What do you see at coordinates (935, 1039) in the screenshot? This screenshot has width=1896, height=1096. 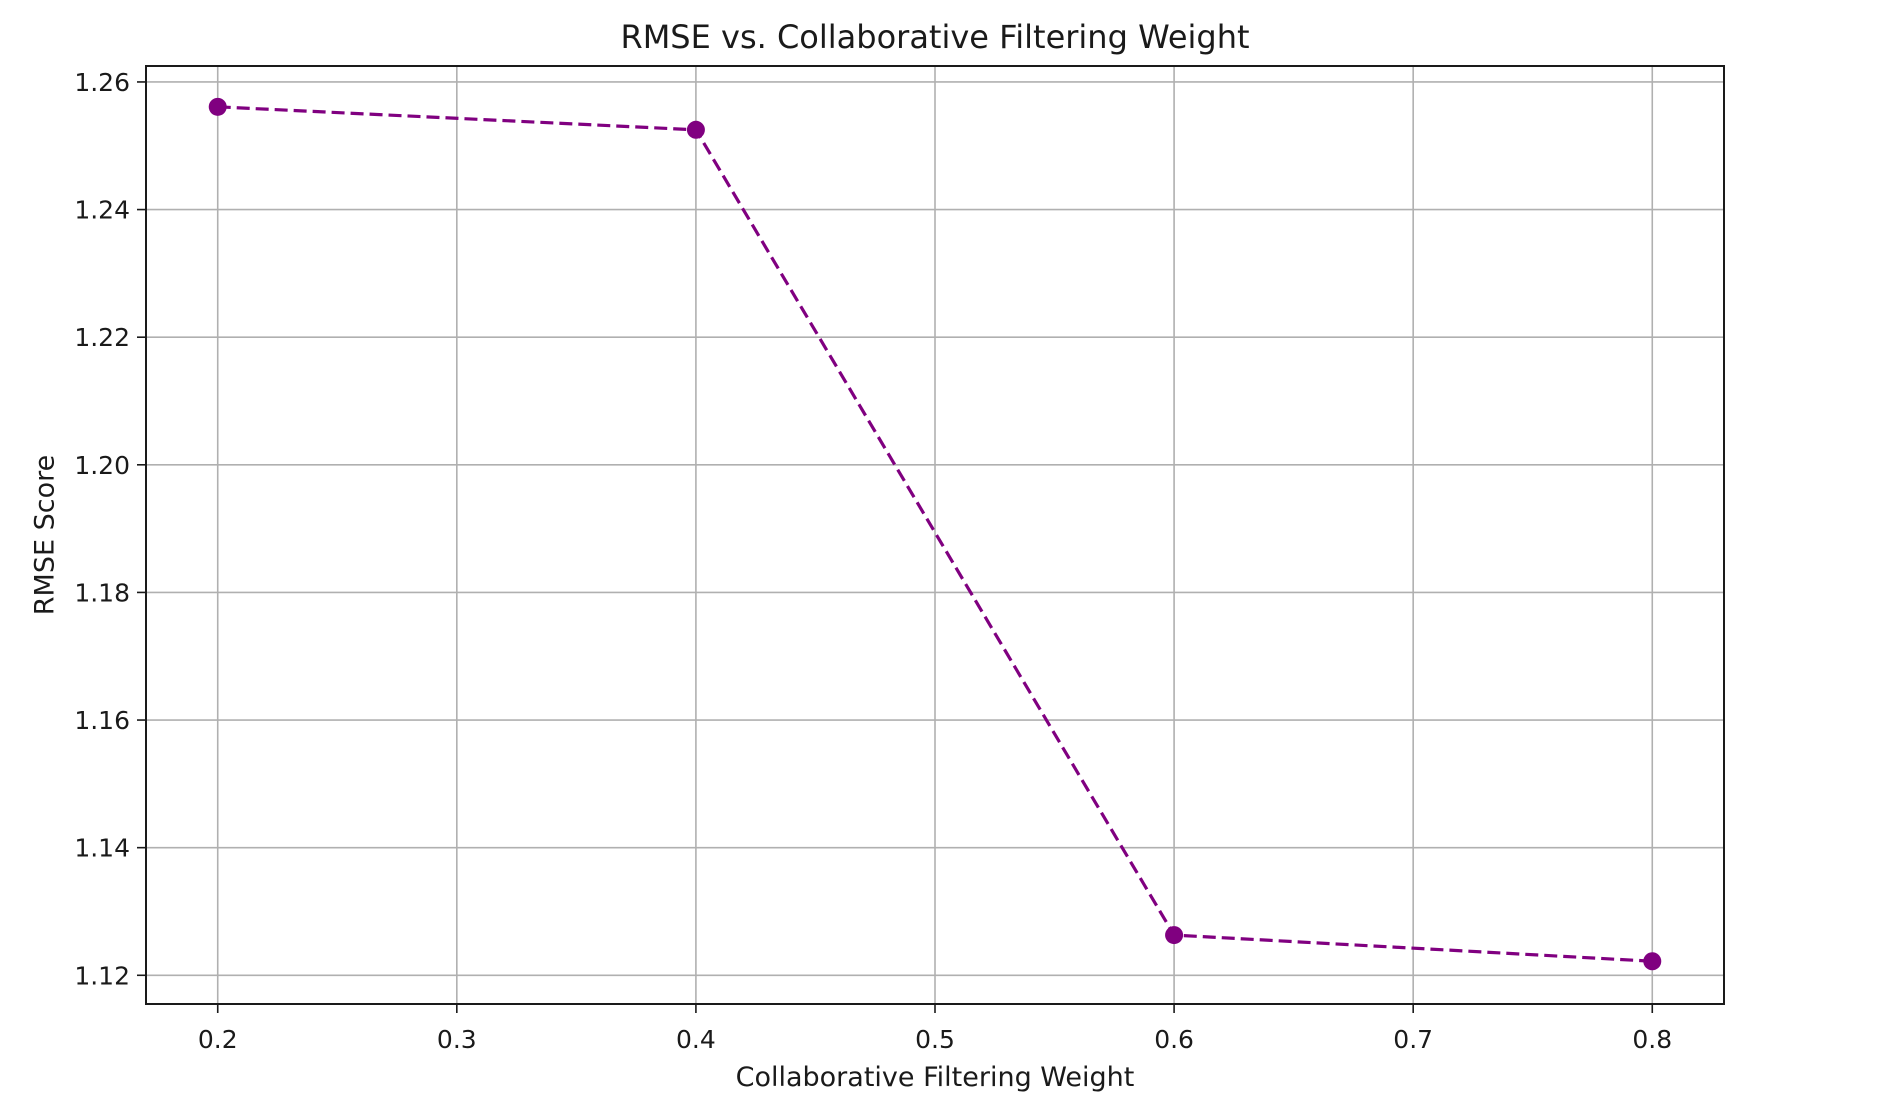 I see `x-tick-label: 0.5` at bounding box center [935, 1039].